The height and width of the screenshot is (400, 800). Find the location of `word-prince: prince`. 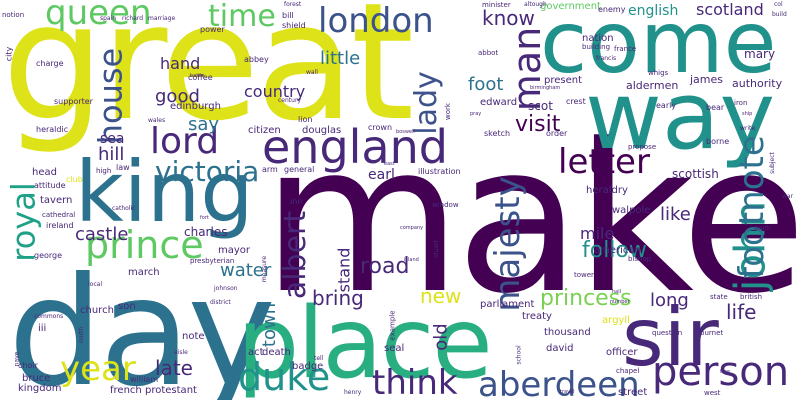

word-prince: prince is located at coordinates (144, 245).